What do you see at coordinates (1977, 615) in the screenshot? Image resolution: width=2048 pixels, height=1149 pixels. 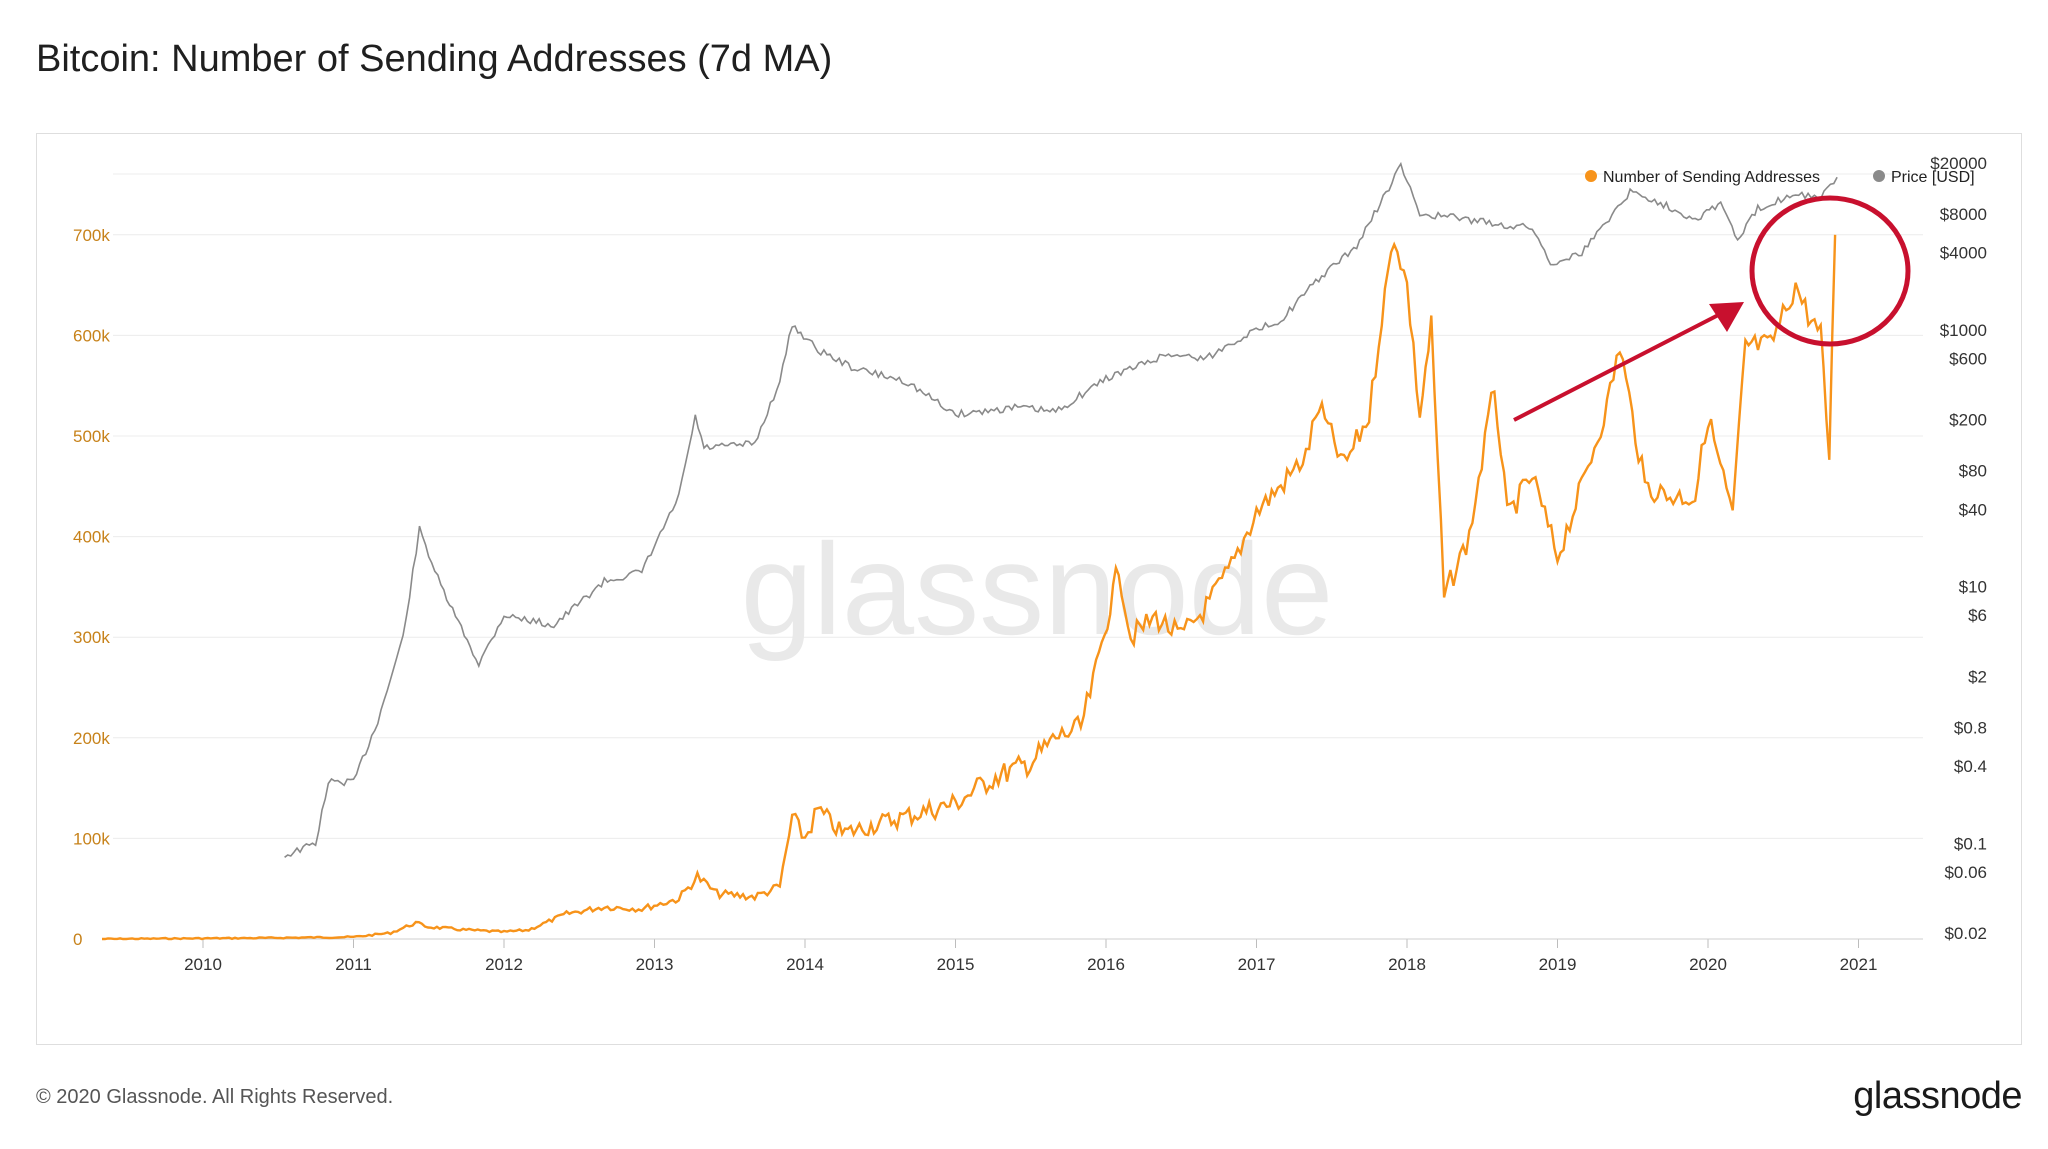 I see `y-right-tick-label: $6` at bounding box center [1977, 615].